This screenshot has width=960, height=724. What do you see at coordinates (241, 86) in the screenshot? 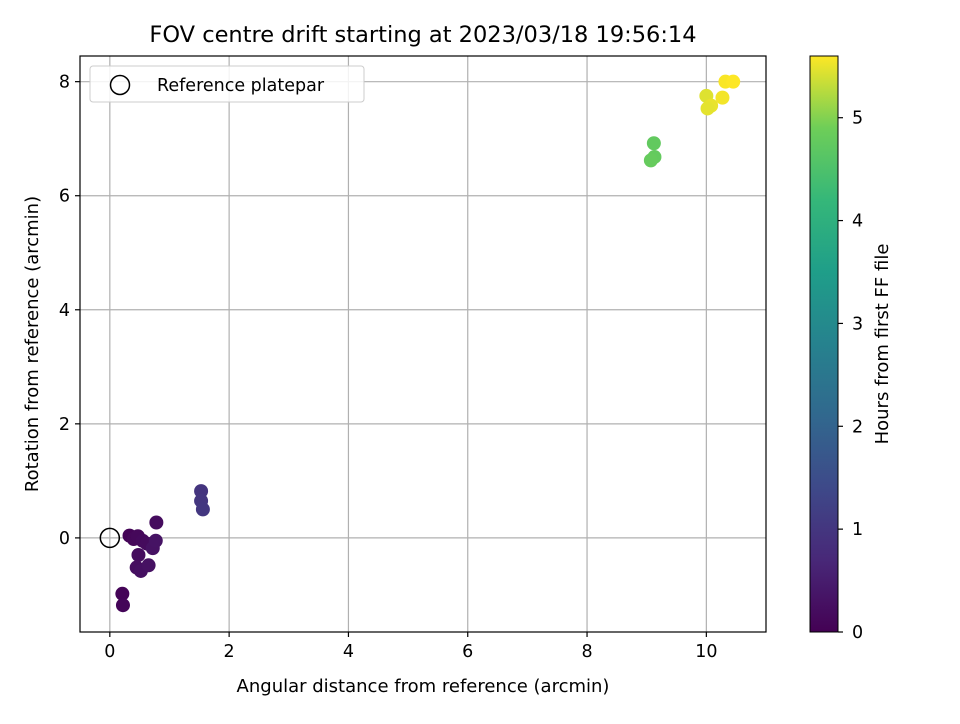
I see `legend-entry-reference: Reference platepar` at bounding box center [241, 86].